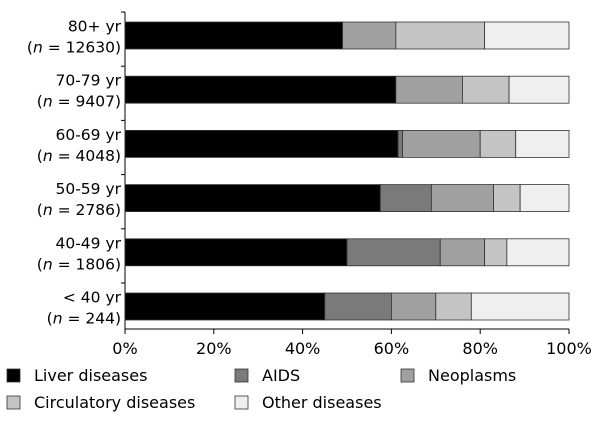  Describe the element at coordinates (352, 343) in the screenshot. I see `x-axis: 0% 20% 40% 60% 80% 100%` at that location.